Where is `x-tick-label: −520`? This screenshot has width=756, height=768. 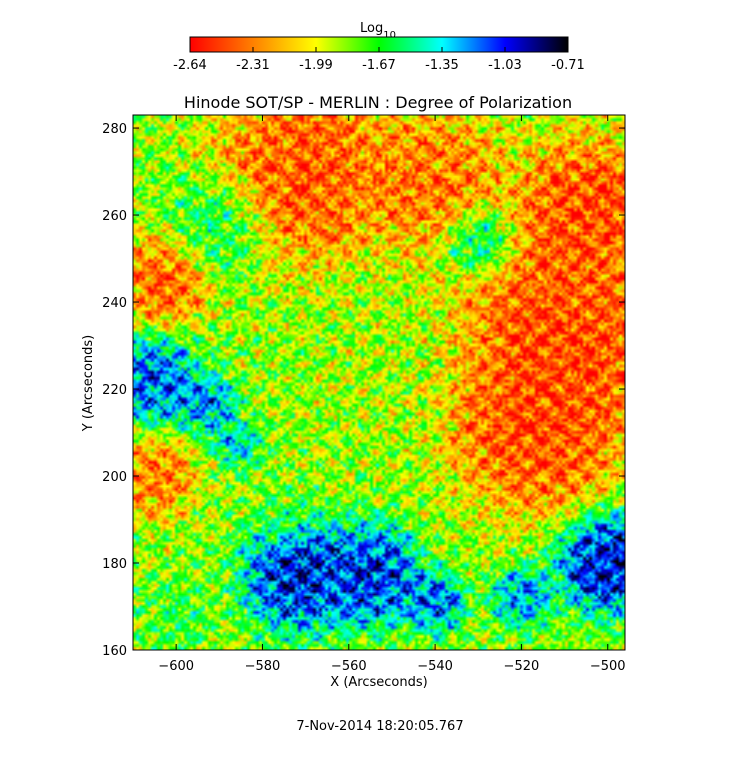
x-tick-label: −520 is located at coordinates (522, 666).